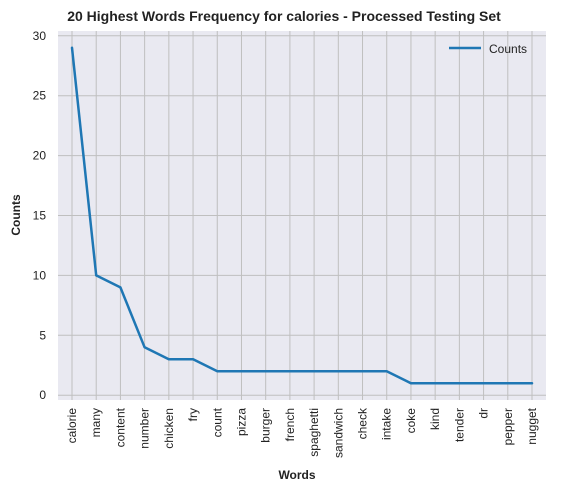  What do you see at coordinates (290, 424) in the screenshot?
I see `x-tick-label: french` at bounding box center [290, 424].